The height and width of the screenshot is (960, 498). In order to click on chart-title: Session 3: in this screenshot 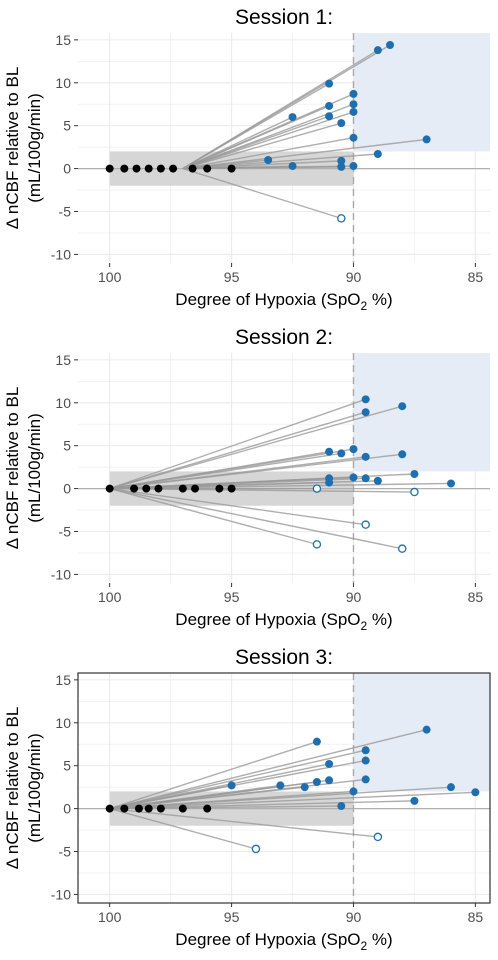, I will do `click(284, 657)`.